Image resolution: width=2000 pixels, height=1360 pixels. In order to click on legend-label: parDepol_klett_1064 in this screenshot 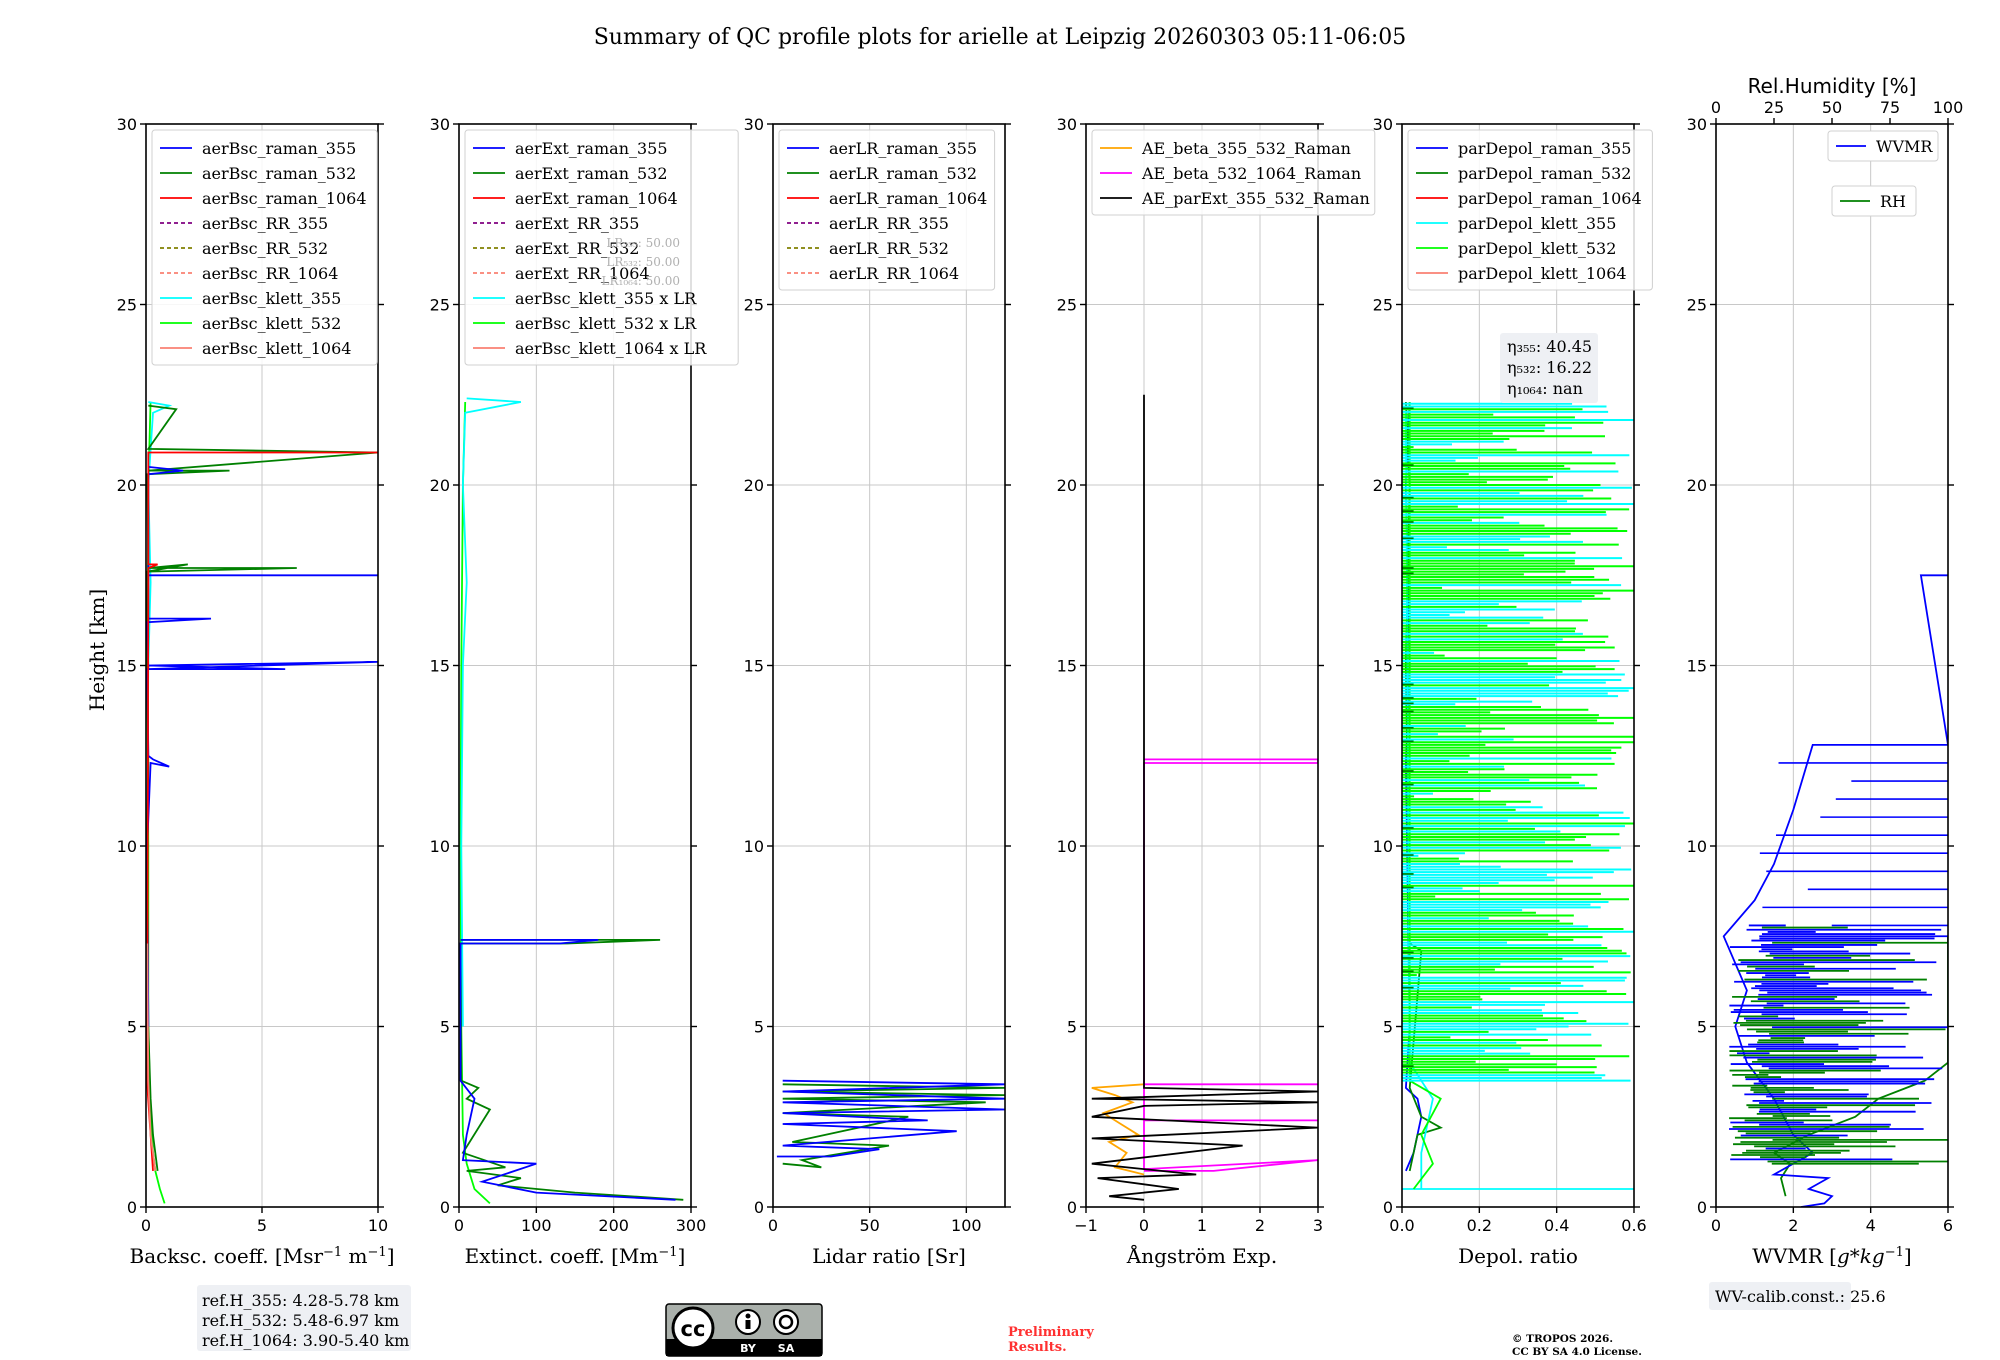, I will do `click(1542, 273)`.